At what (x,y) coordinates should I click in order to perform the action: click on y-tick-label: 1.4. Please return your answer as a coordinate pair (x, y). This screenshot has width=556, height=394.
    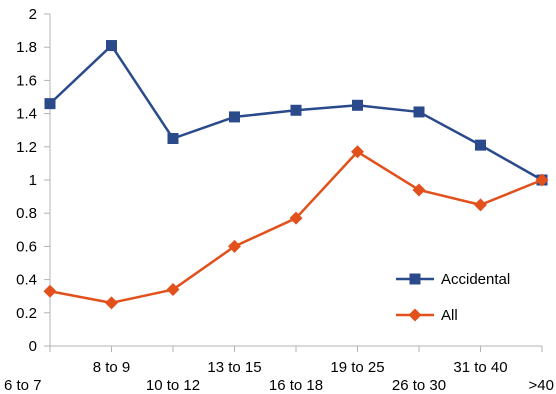
    Looking at the image, I should click on (26, 114).